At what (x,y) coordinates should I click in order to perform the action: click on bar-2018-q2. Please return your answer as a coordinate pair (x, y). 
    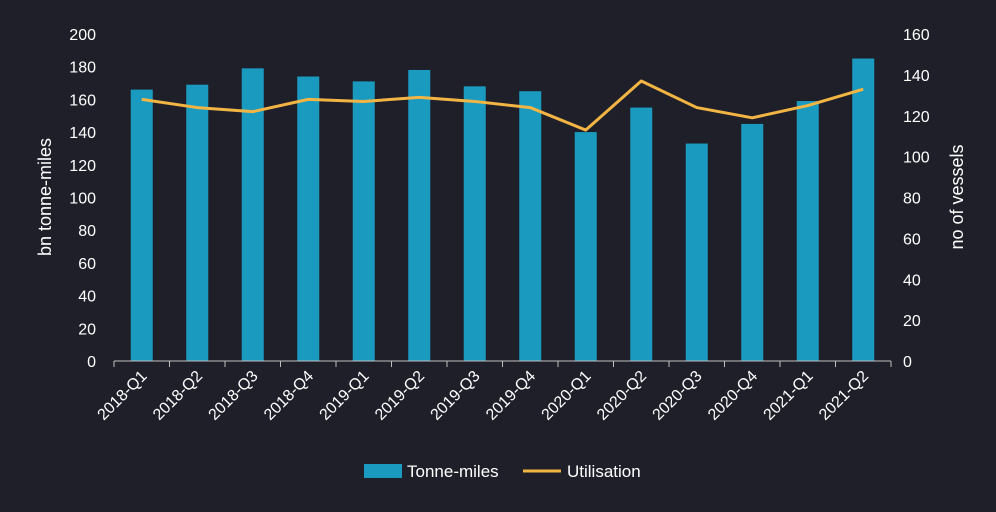
    Looking at the image, I should click on (197, 222).